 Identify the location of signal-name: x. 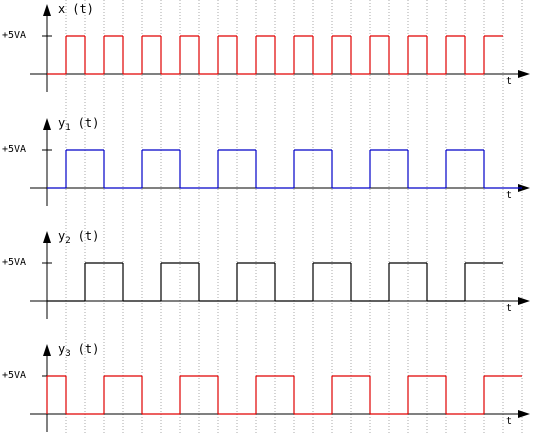
(61, 9).